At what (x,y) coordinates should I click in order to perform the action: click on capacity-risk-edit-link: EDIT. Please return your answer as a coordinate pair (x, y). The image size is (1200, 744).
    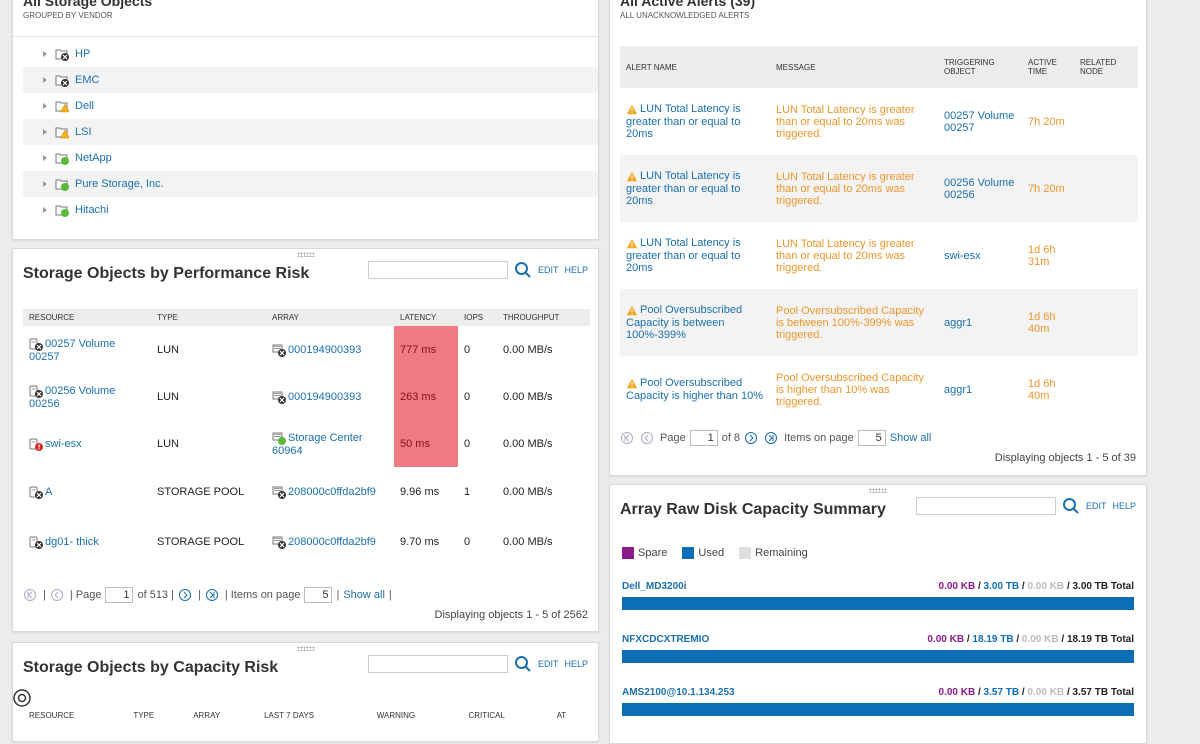
    Looking at the image, I should click on (548, 664).